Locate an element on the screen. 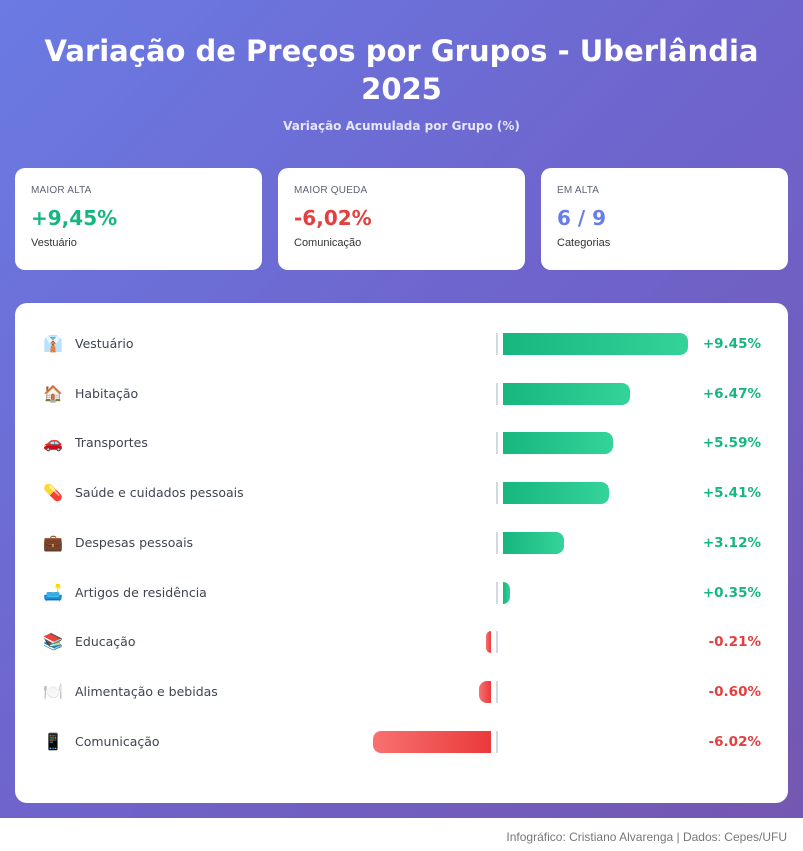  value-label: +9.45% is located at coordinates (731, 344).